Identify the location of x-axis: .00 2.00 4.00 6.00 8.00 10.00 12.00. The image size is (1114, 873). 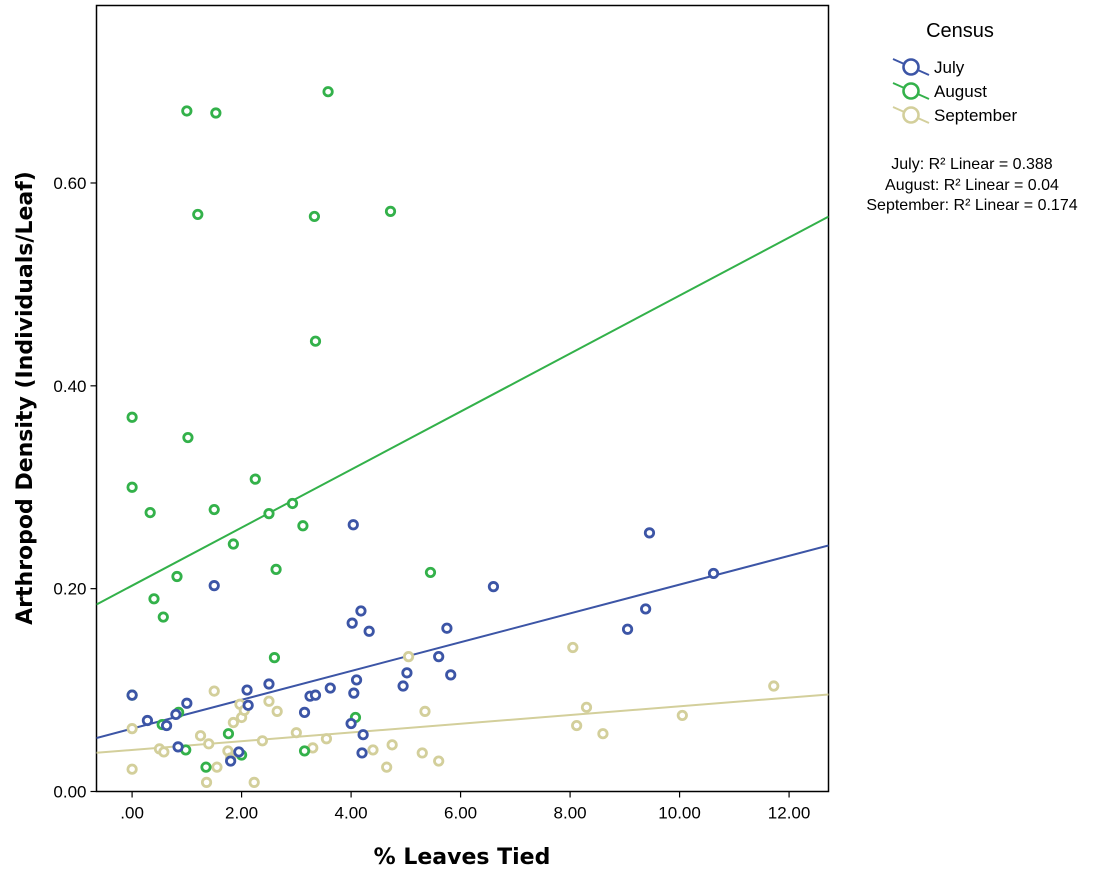
(465, 807).